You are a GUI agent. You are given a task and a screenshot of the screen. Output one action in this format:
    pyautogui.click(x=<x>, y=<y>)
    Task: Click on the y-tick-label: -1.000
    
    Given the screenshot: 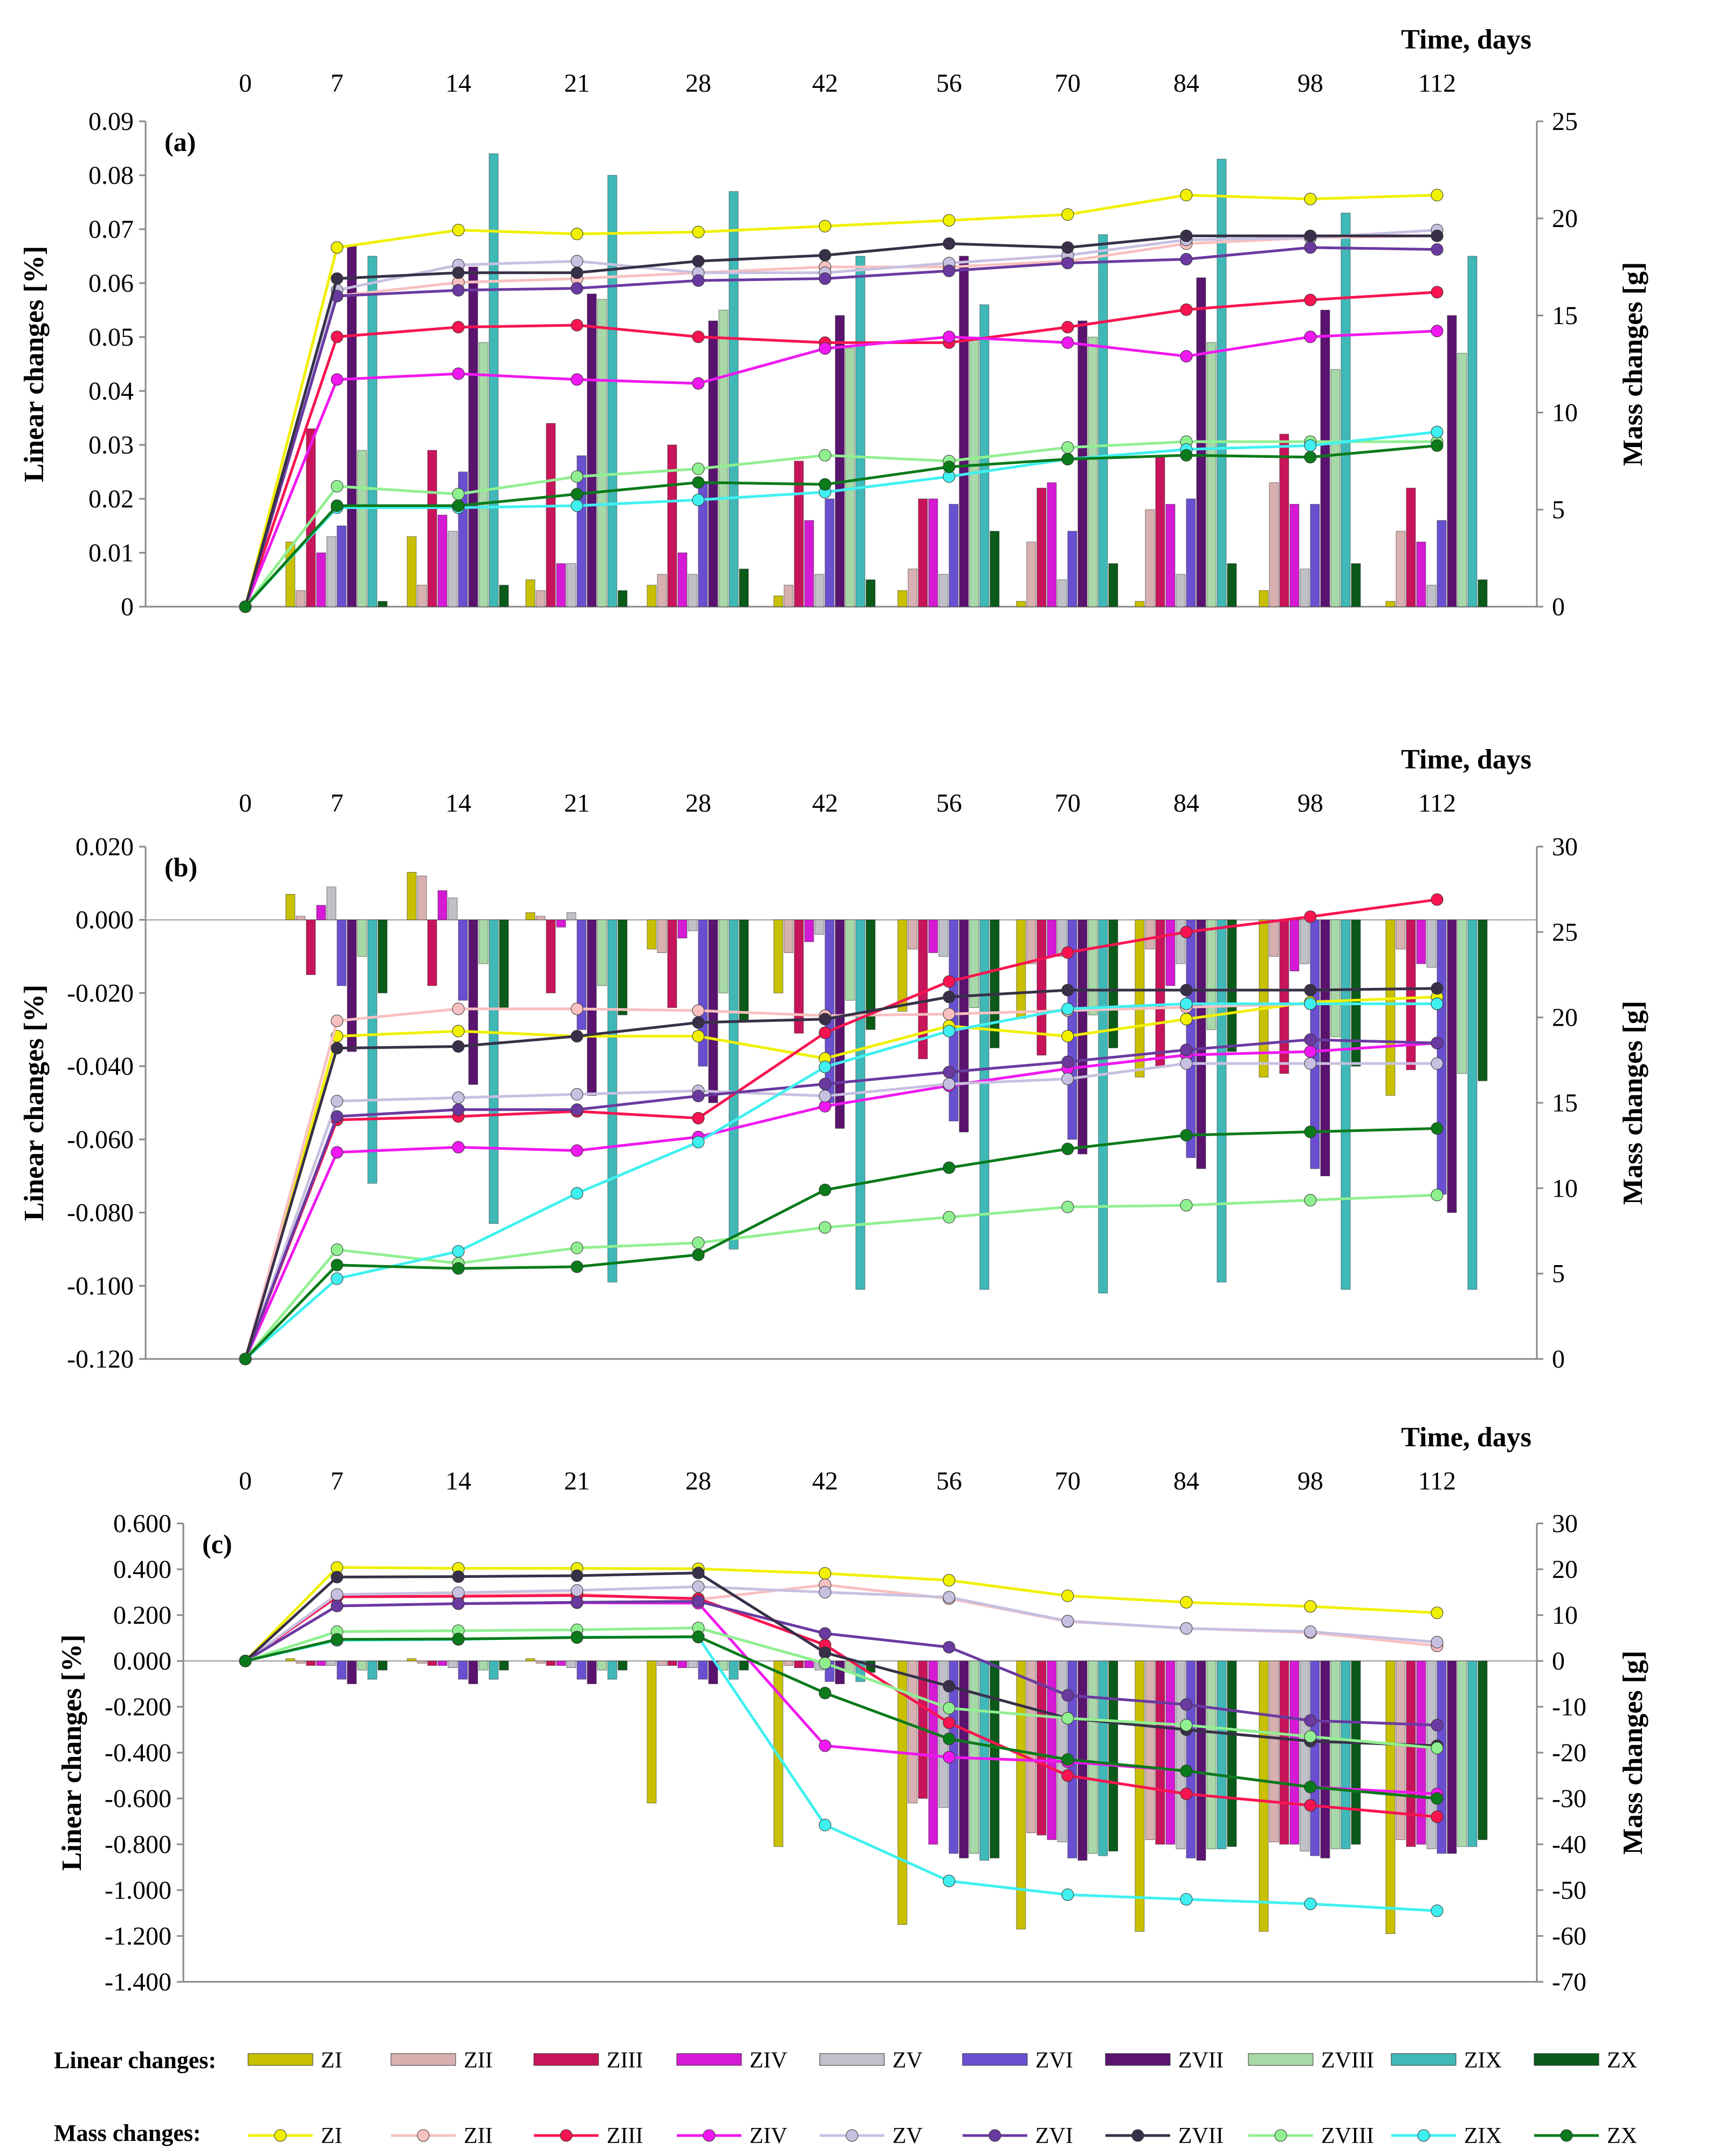 What is the action you would take?
    pyautogui.click(x=138, y=1891)
    